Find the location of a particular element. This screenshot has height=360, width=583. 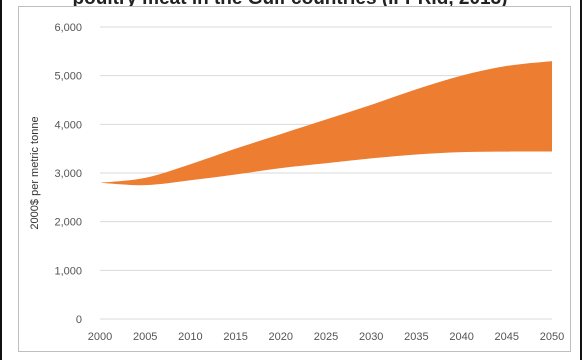

x-tick-label-7: 2035 is located at coordinates (416, 337).